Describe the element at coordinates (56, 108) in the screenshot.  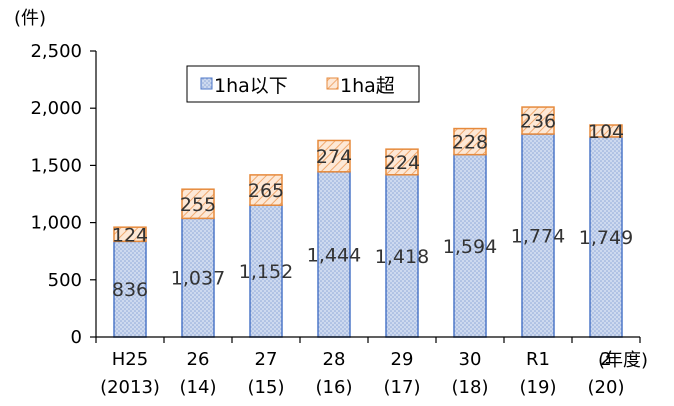
I see `y-tick-label: 2,000` at that location.